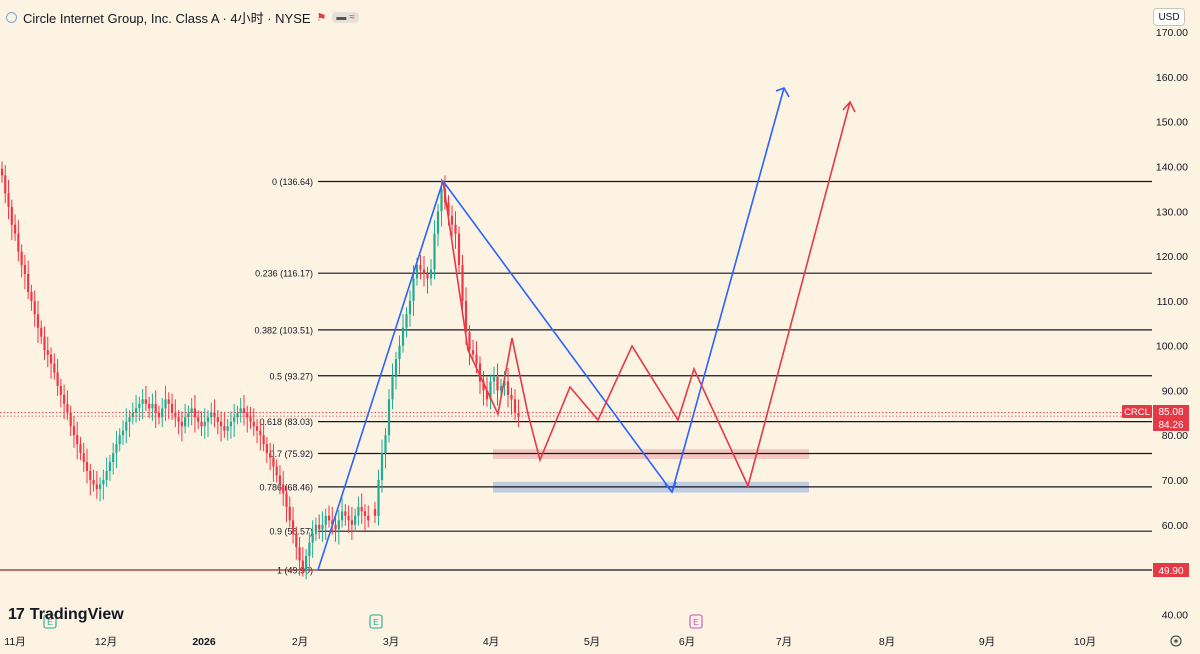 Image resolution: width=1200 pixels, height=654 pixels. I want to click on x-tick-label-10: 9月, so click(987, 642).